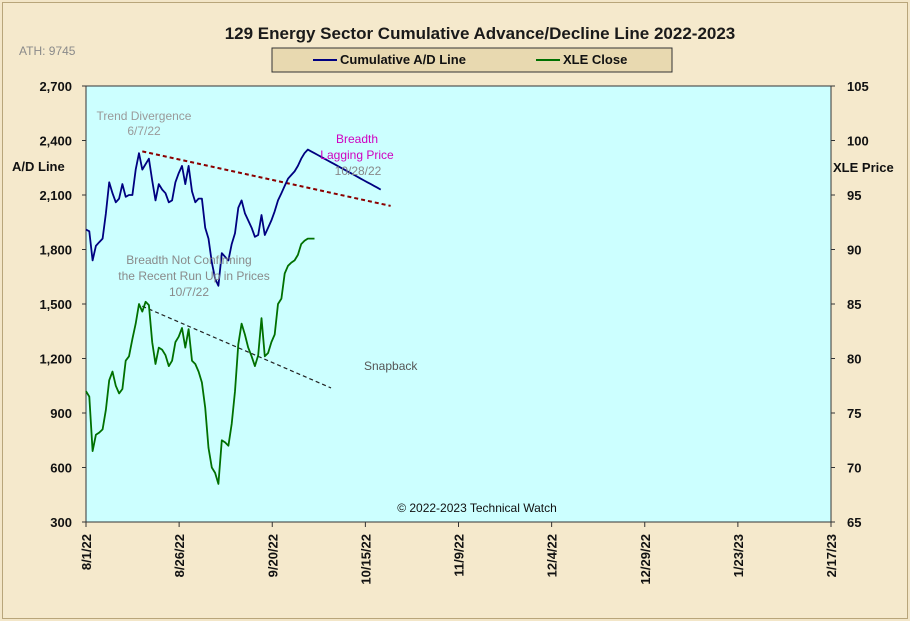  What do you see at coordinates (189, 292) in the screenshot?
I see `annotation-not-confirming-date: 10/7/22` at bounding box center [189, 292].